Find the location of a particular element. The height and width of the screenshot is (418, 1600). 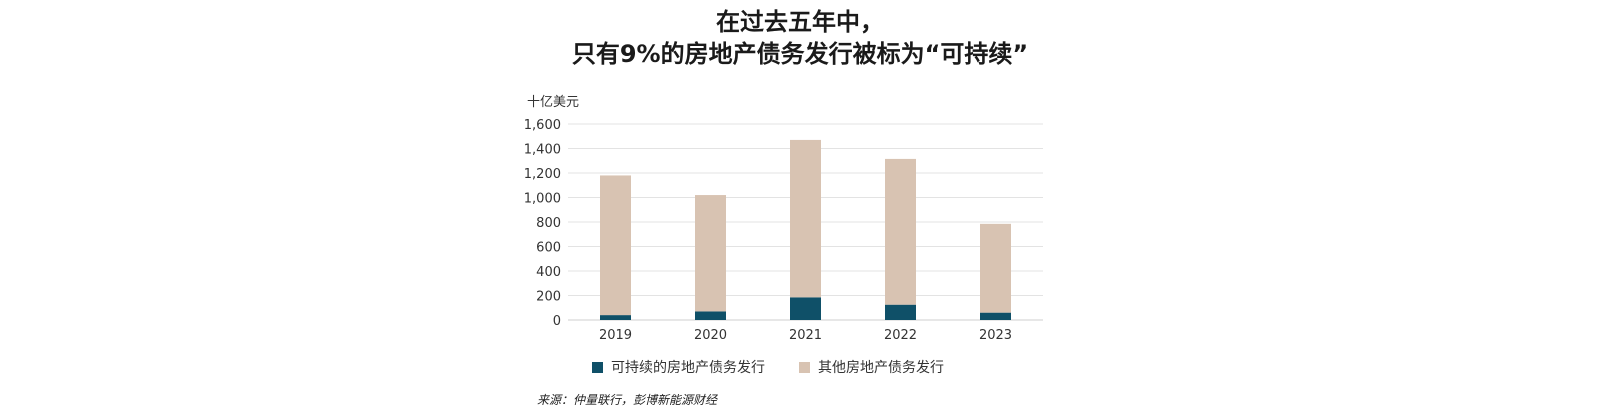

y-tick-label: 800 is located at coordinates (548, 223).